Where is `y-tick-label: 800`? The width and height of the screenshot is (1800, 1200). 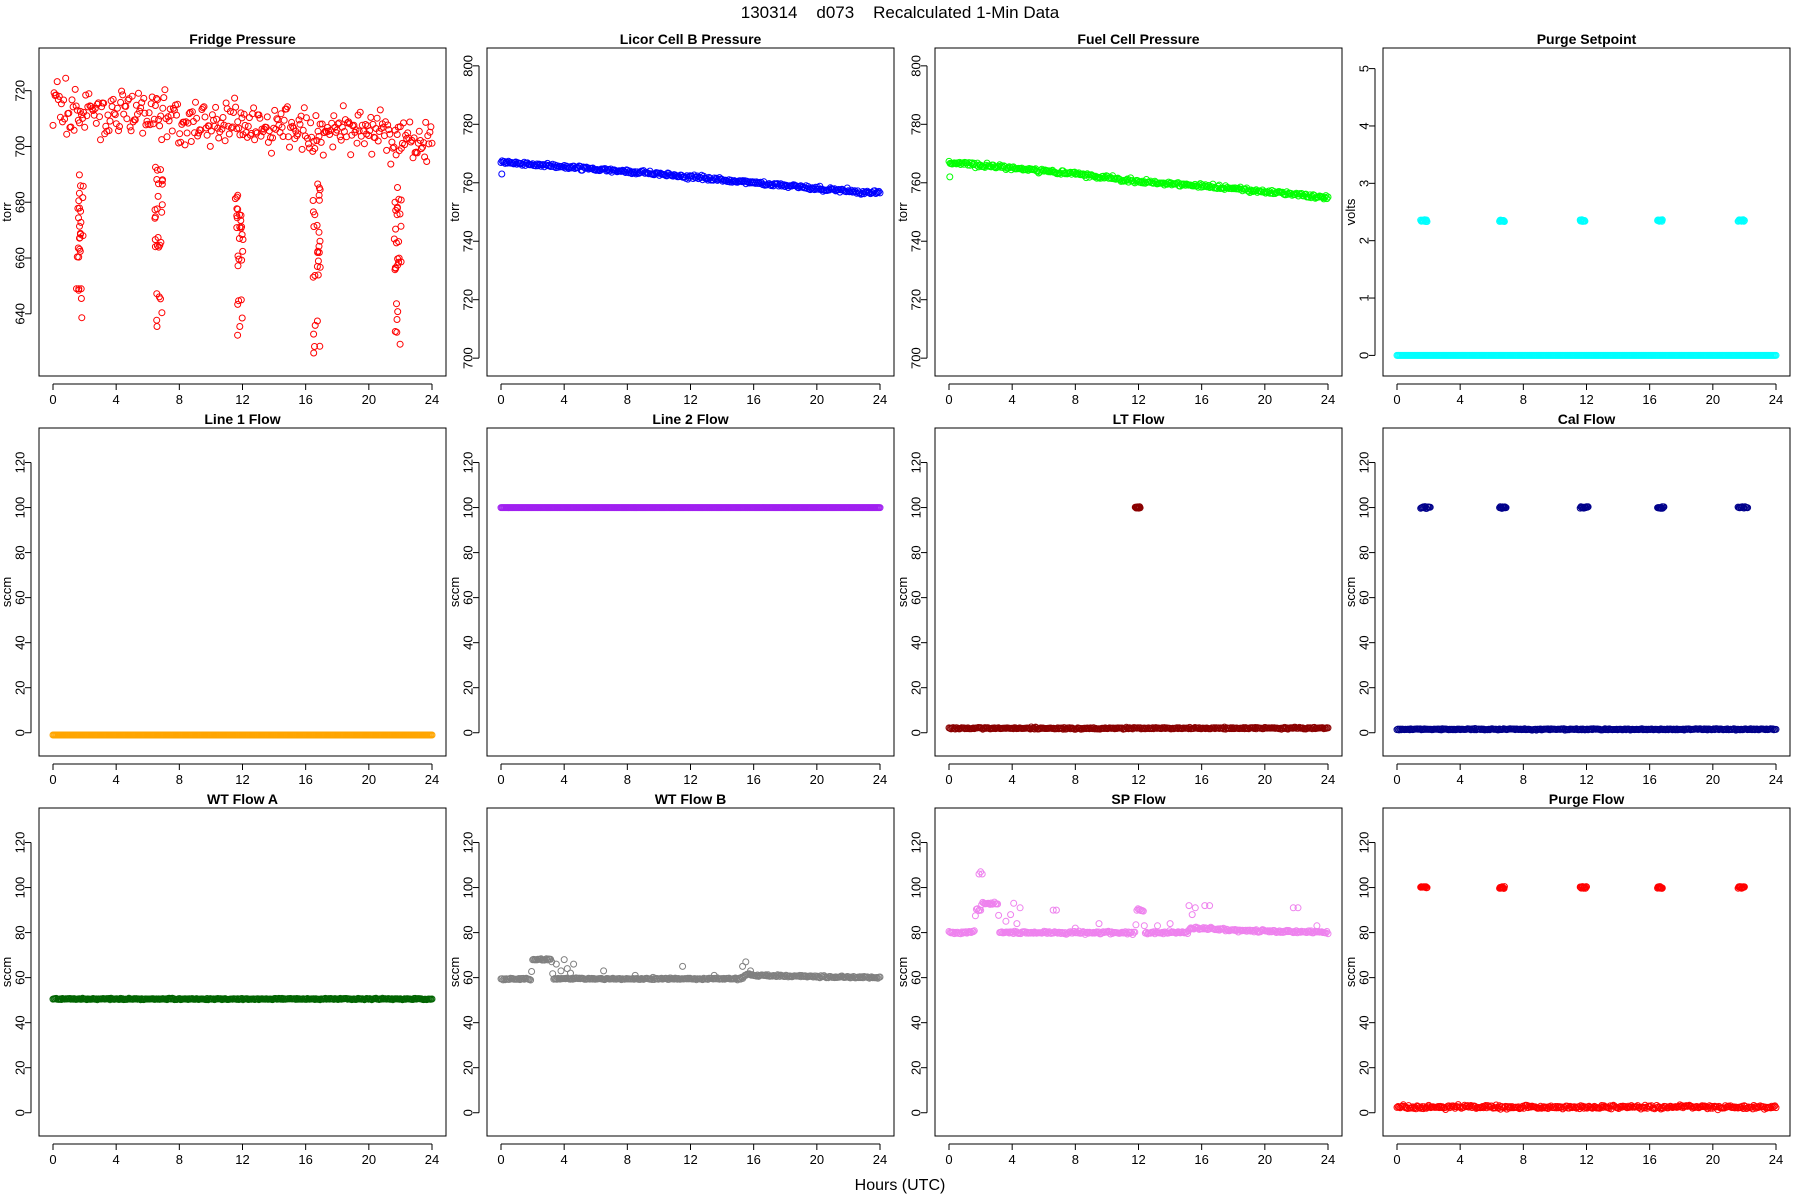
y-tick-label: 800 is located at coordinates (468, 66).